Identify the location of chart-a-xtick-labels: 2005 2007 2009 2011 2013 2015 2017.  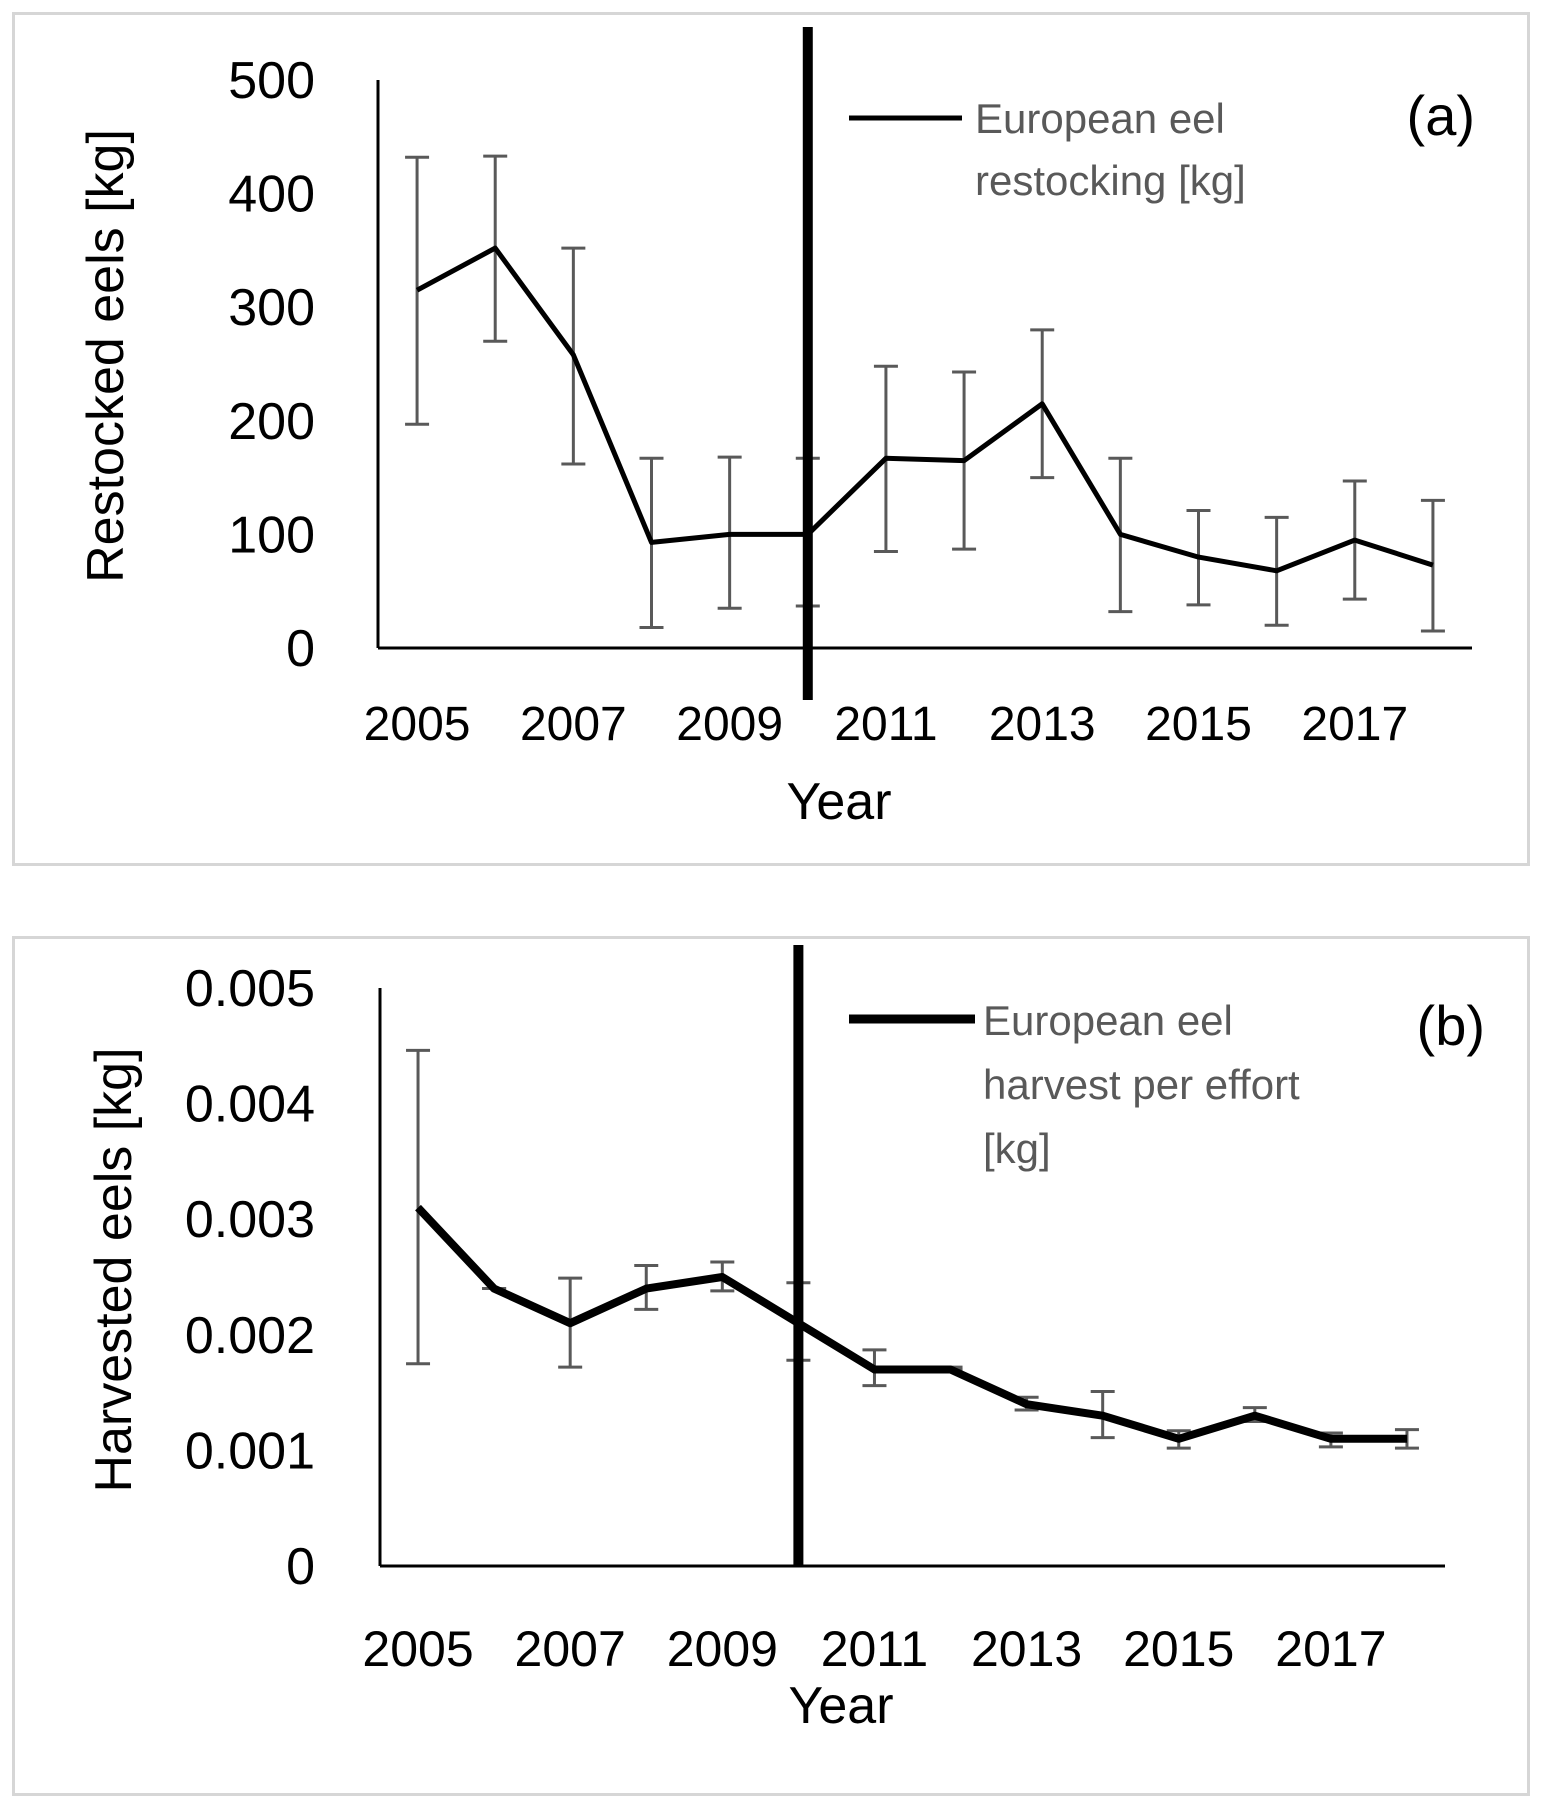
(886, 724).